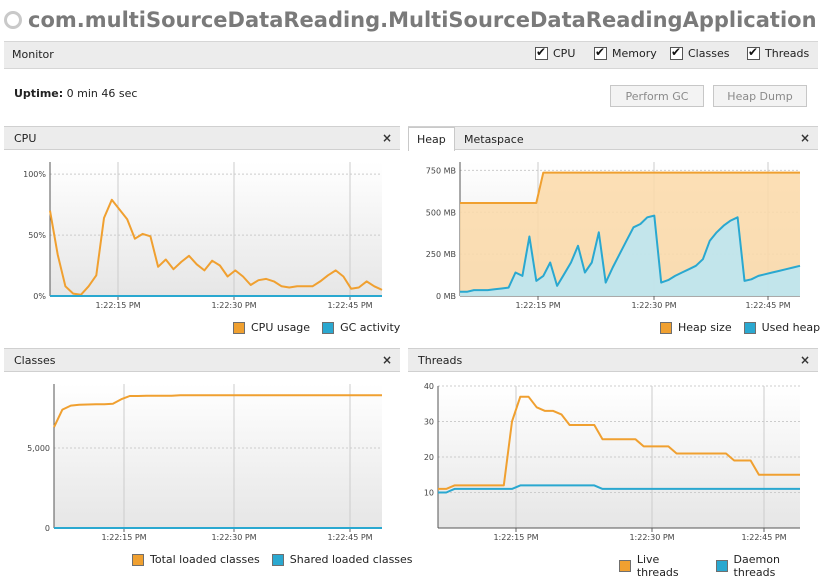 This screenshot has width=824, height=580. What do you see at coordinates (630, 187) in the screenshot?
I see `heap-size-line` at bounding box center [630, 187].